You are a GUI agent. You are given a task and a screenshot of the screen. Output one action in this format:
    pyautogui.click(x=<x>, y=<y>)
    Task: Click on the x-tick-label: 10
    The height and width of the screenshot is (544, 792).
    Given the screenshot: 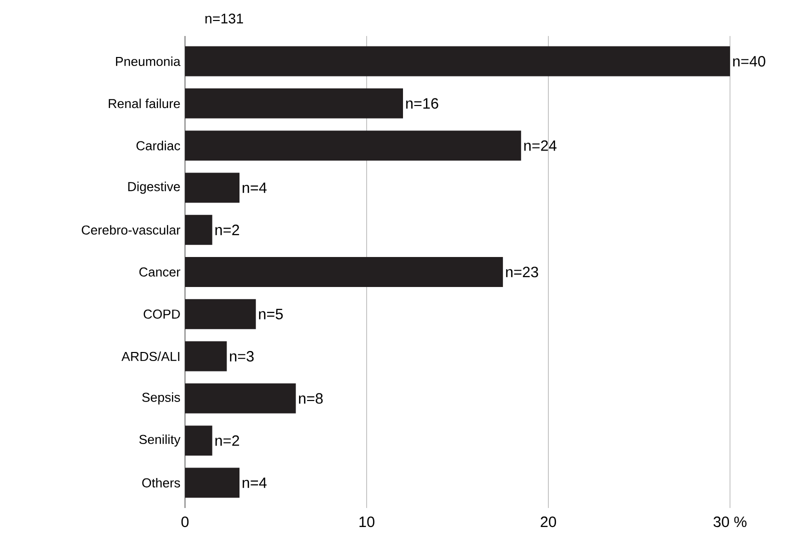 What is the action you would take?
    pyautogui.click(x=367, y=522)
    